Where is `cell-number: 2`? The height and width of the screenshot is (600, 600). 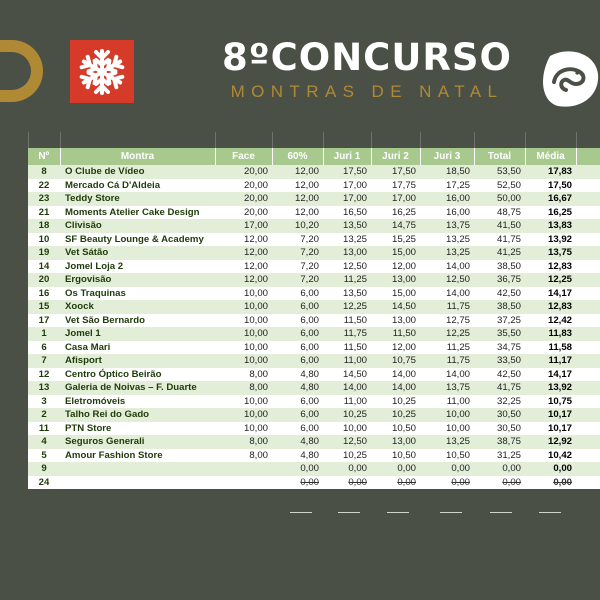 cell-number: 2 is located at coordinates (44, 415).